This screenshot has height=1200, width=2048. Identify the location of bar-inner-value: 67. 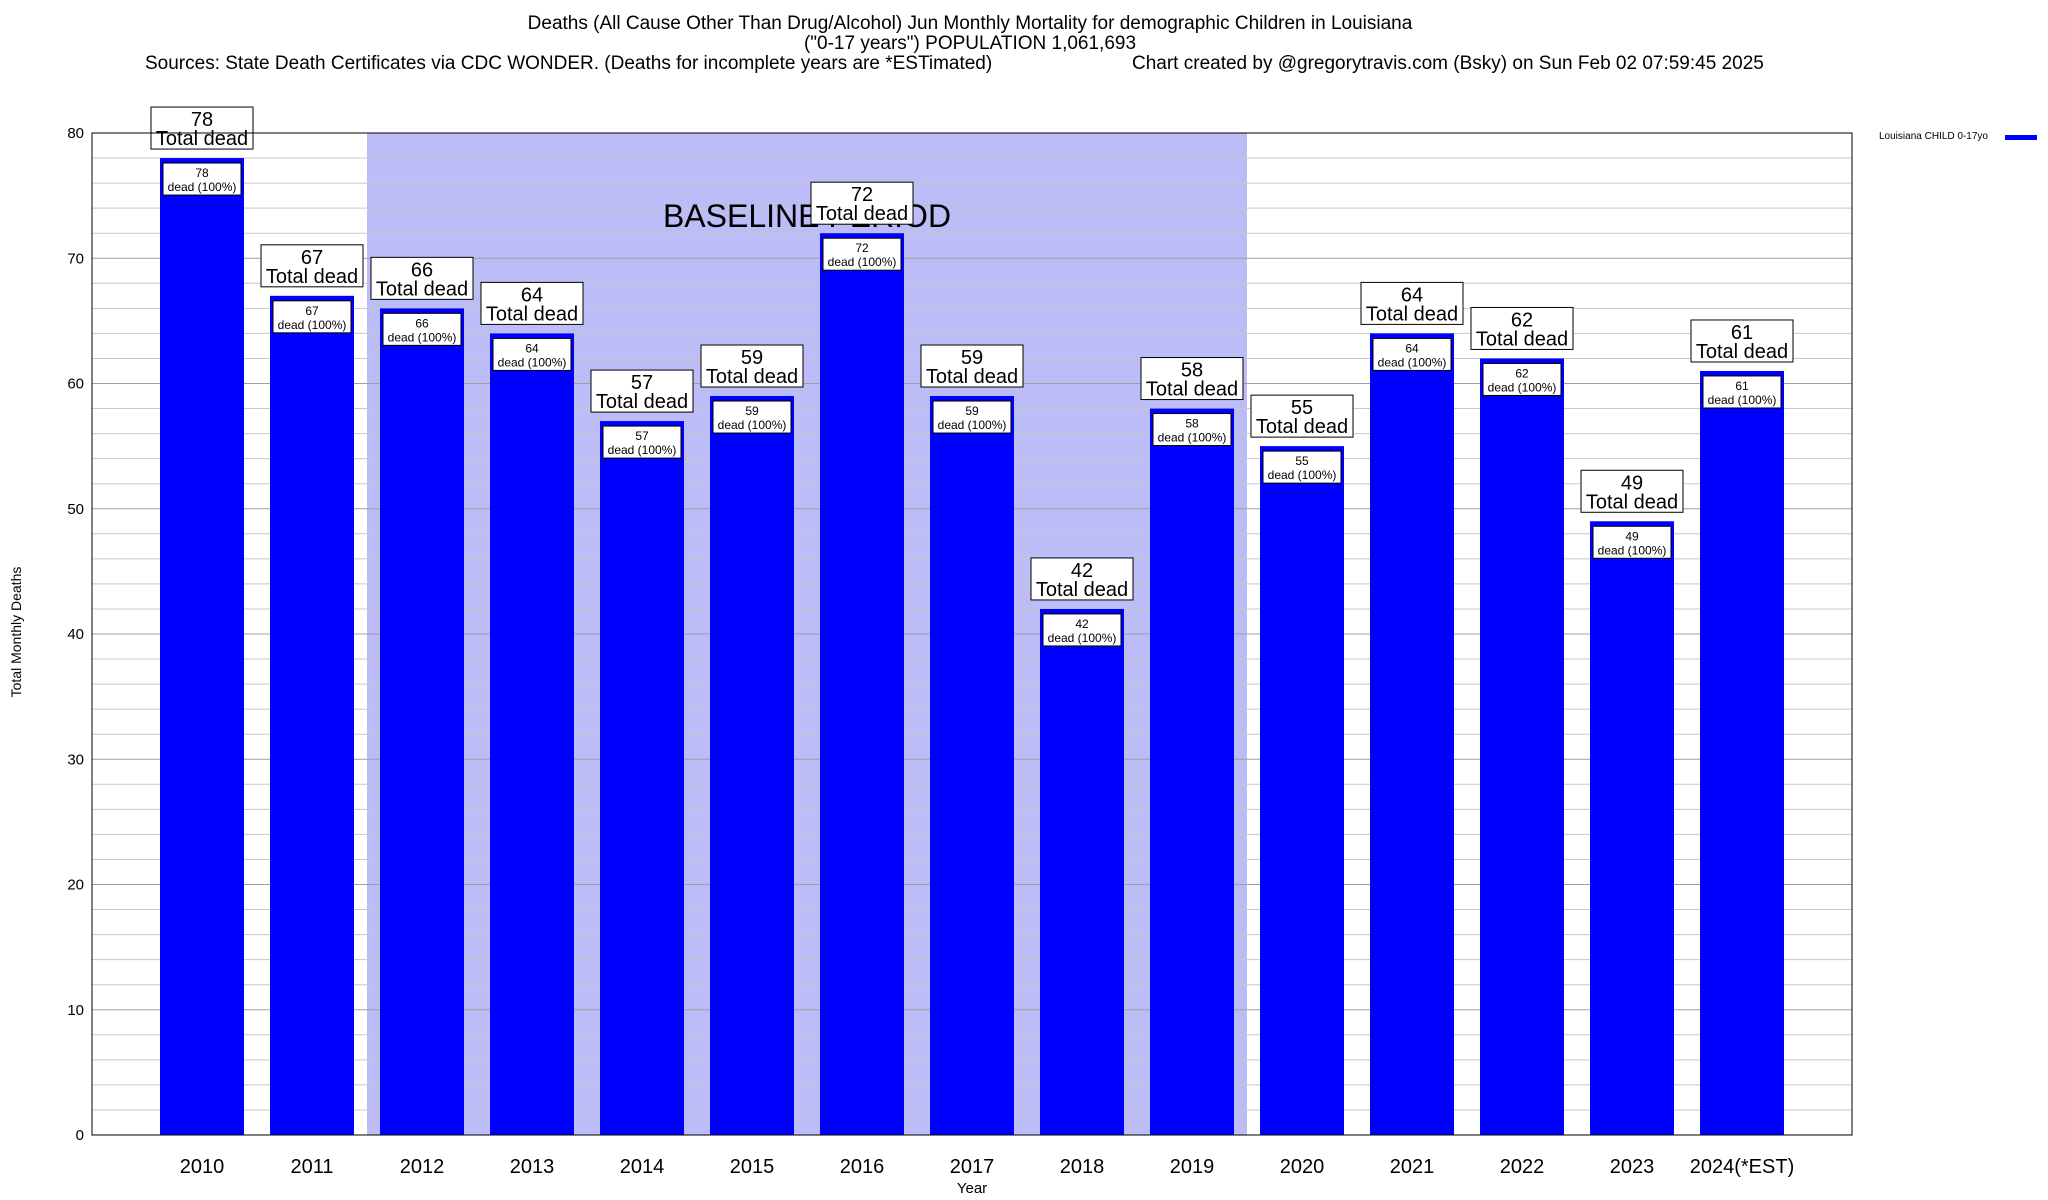
(312, 311).